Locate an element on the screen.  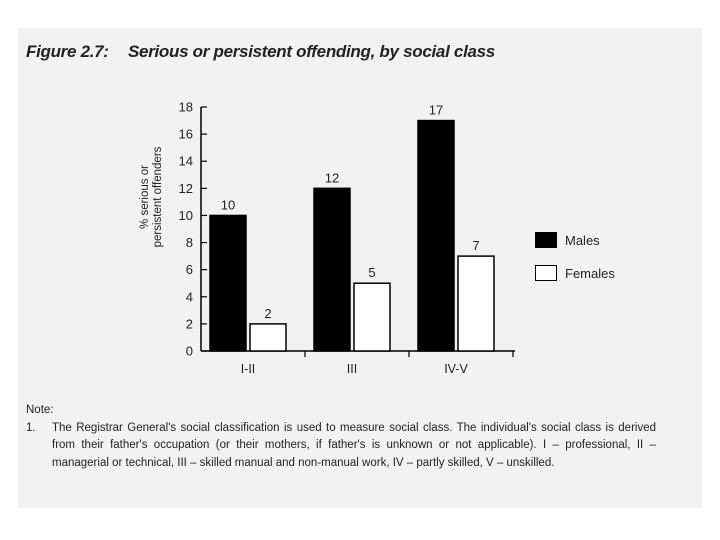
legend-item-males: Males is located at coordinates (567, 240).